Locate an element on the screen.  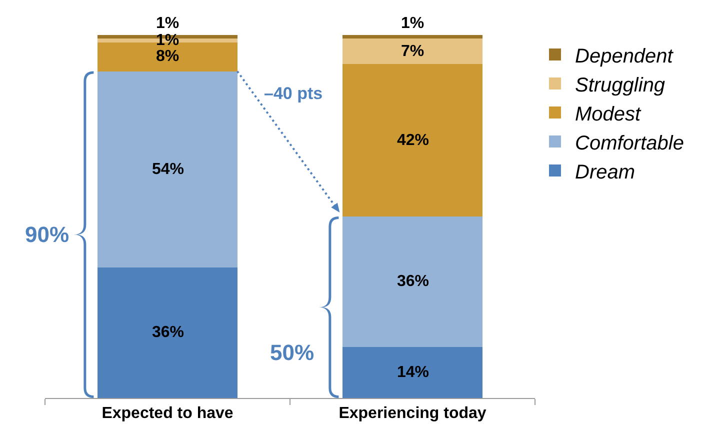
x-tick-label: Experiencing today is located at coordinates (412, 413).